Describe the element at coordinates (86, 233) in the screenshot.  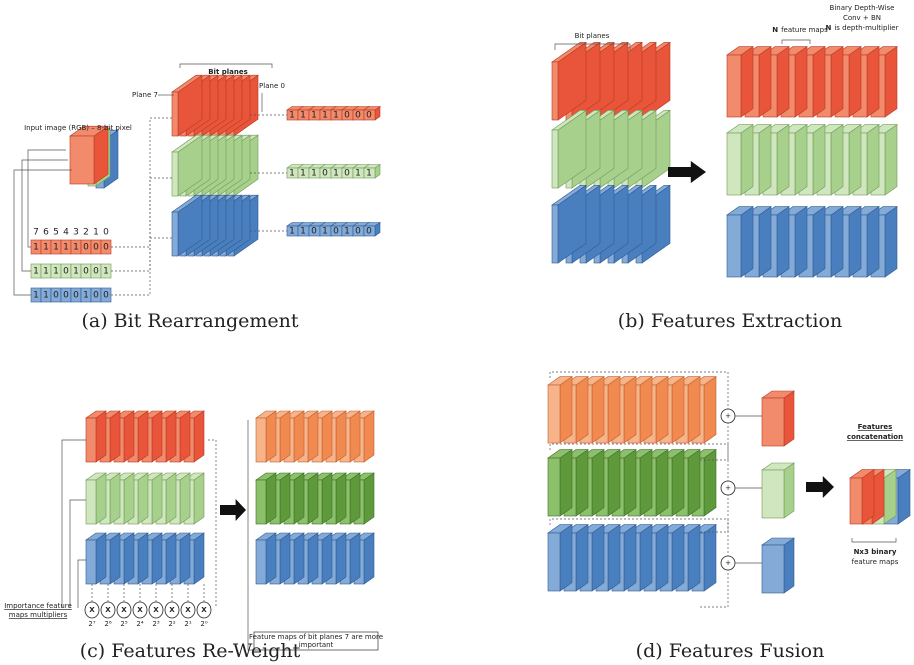
I see `label: 2` at that location.